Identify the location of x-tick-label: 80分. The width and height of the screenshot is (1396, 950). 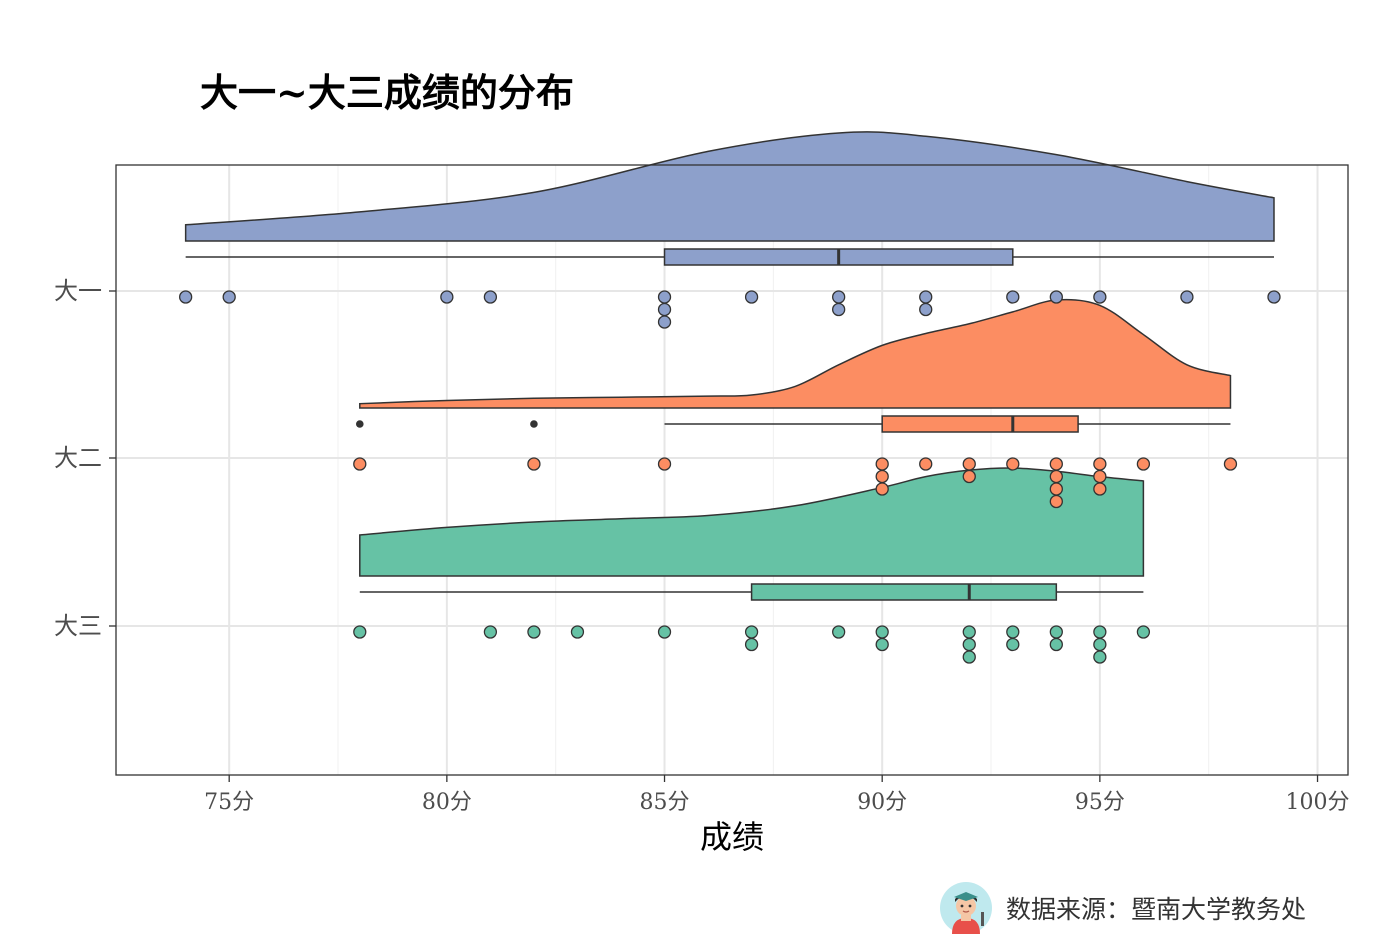
(447, 802).